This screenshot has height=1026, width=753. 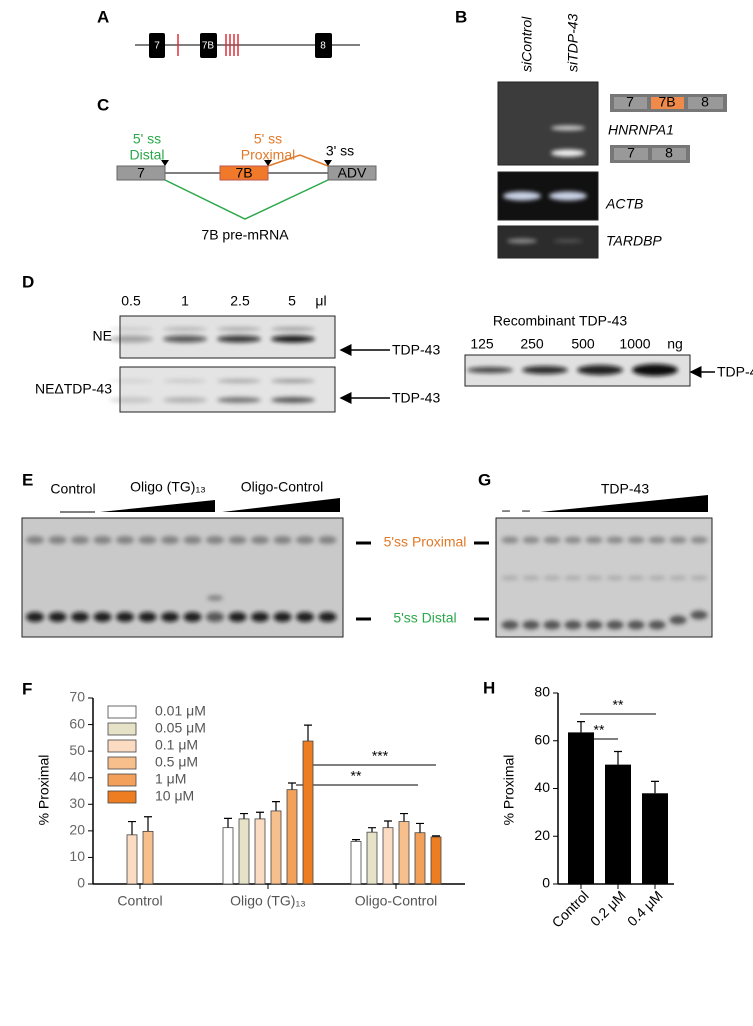 I want to click on row-label: NEΔTDP-43, so click(x=73, y=389).